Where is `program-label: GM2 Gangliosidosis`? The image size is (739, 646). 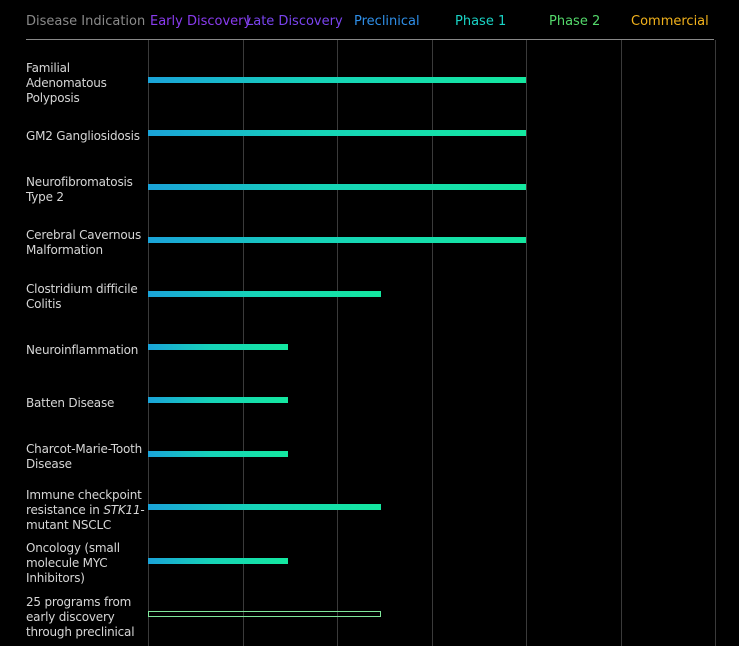
program-label: GM2 Gangliosidosis is located at coordinates (83, 136).